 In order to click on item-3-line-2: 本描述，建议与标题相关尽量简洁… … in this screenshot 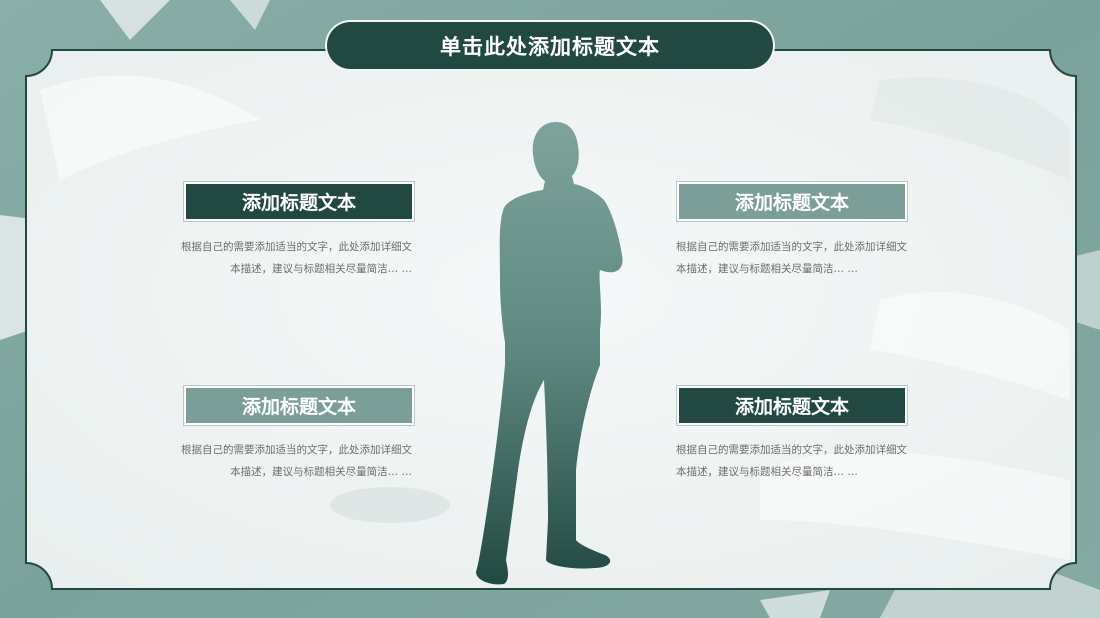, I will do `click(767, 269)`.